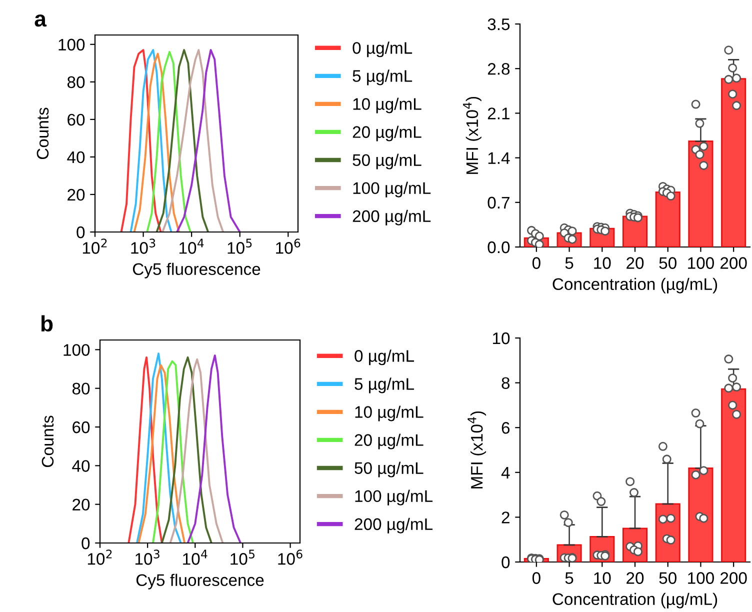 This screenshot has height=612, width=752. Describe the element at coordinates (506, 518) in the screenshot. I see `y-tick-label: 2` at that location.